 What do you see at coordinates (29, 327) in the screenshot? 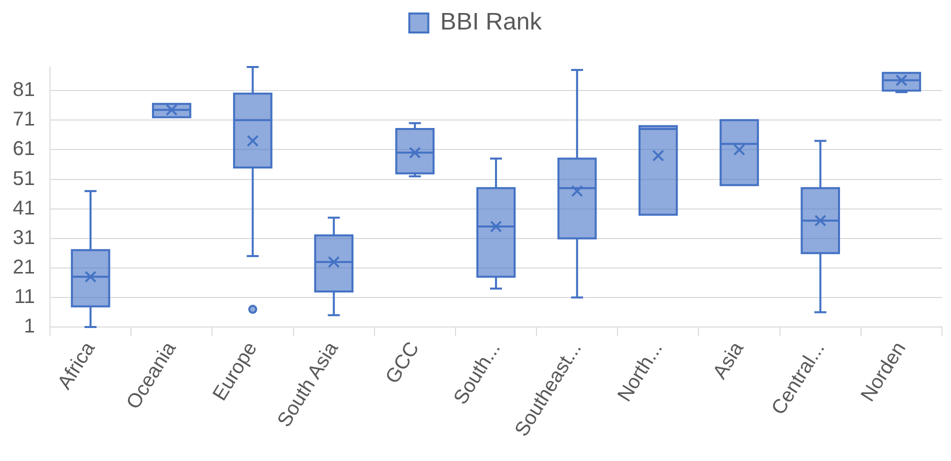
I see `y-tick-label: 1` at bounding box center [29, 327].